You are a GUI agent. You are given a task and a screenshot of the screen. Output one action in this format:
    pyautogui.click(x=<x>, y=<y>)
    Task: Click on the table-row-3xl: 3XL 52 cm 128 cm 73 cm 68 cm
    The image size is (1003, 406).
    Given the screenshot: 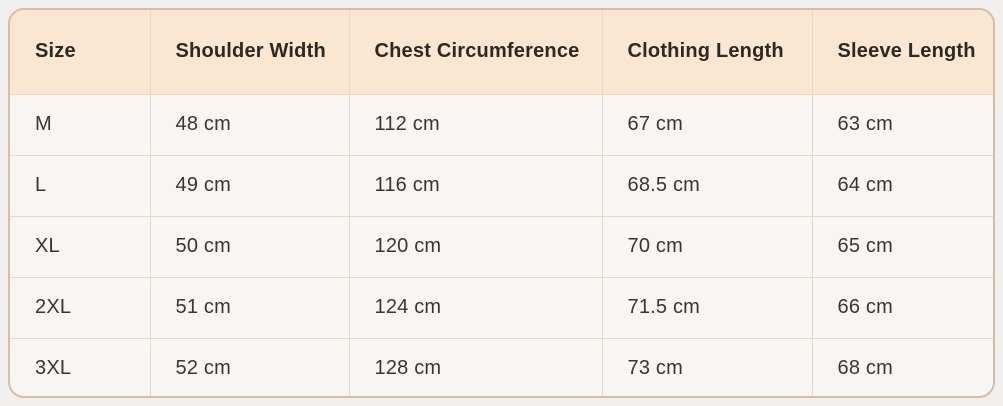 What is the action you would take?
    pyautogui.click(x=501, y=366)
    